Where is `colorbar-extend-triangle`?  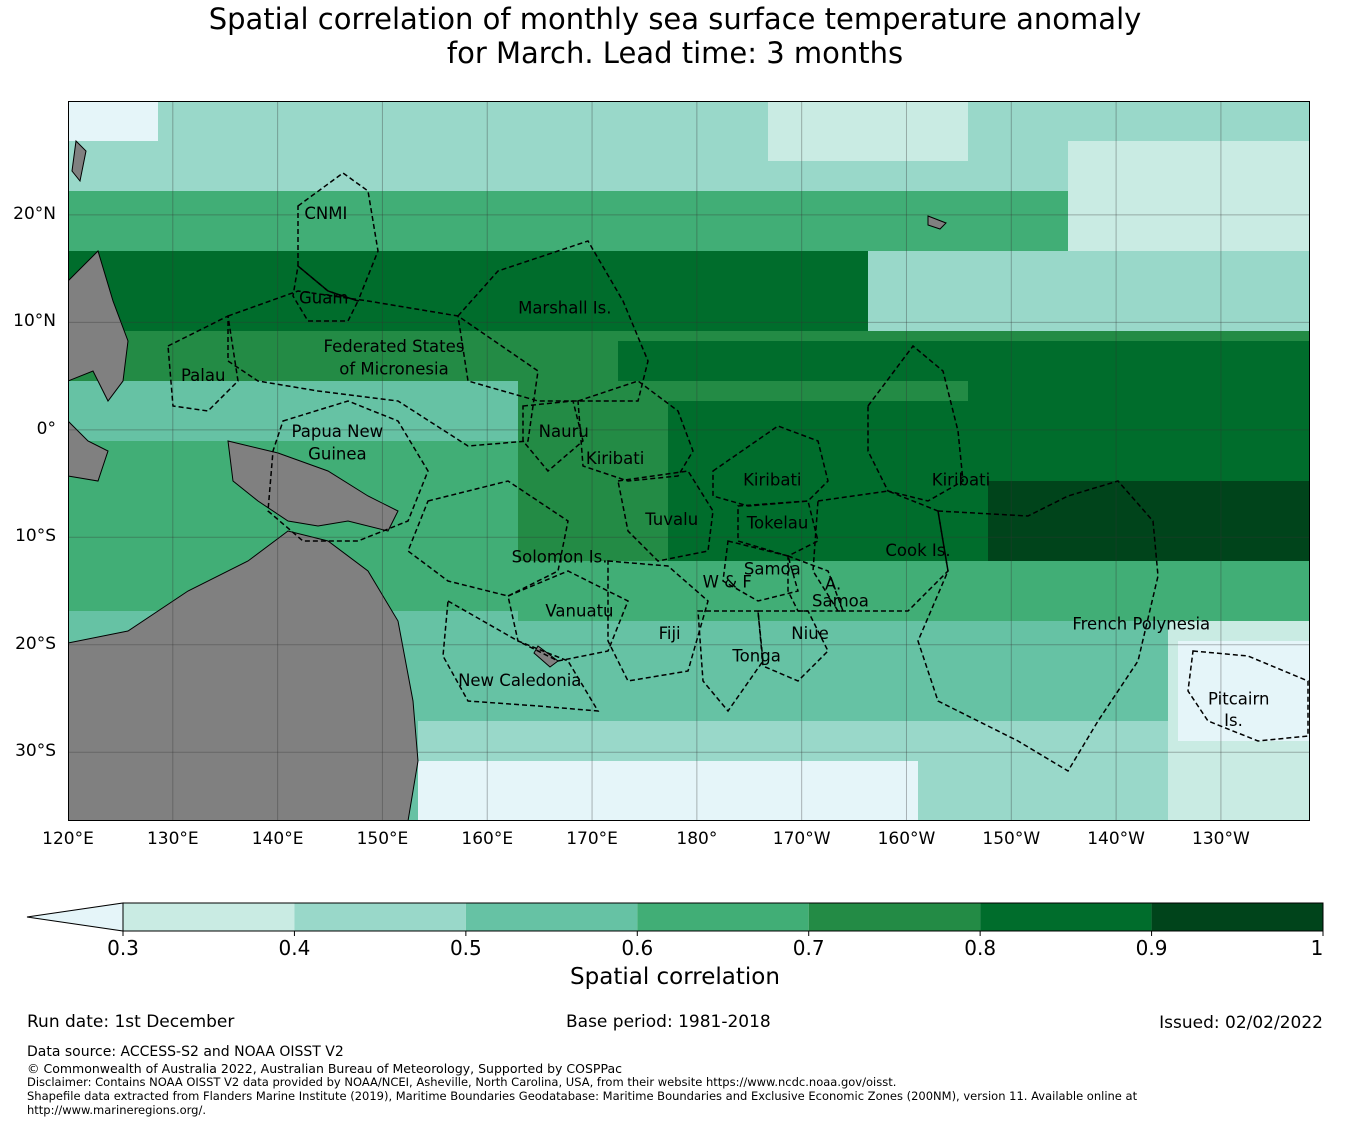 colorbar-extend-triangle is located at coordinates (75, 917).